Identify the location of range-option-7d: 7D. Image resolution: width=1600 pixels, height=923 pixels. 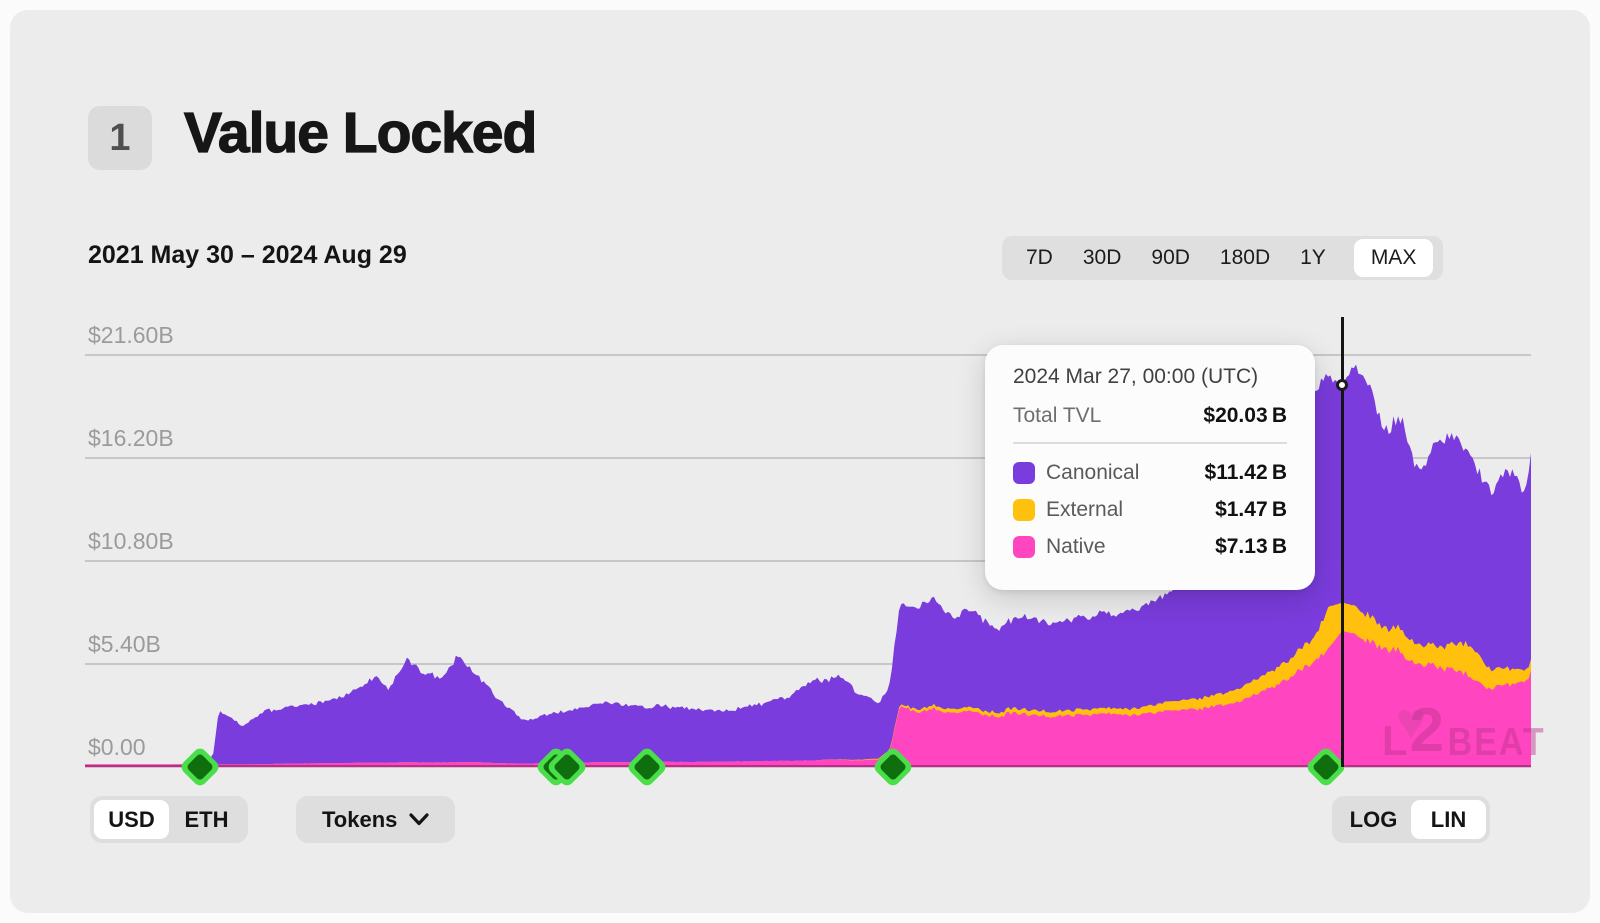
(1039, 257).